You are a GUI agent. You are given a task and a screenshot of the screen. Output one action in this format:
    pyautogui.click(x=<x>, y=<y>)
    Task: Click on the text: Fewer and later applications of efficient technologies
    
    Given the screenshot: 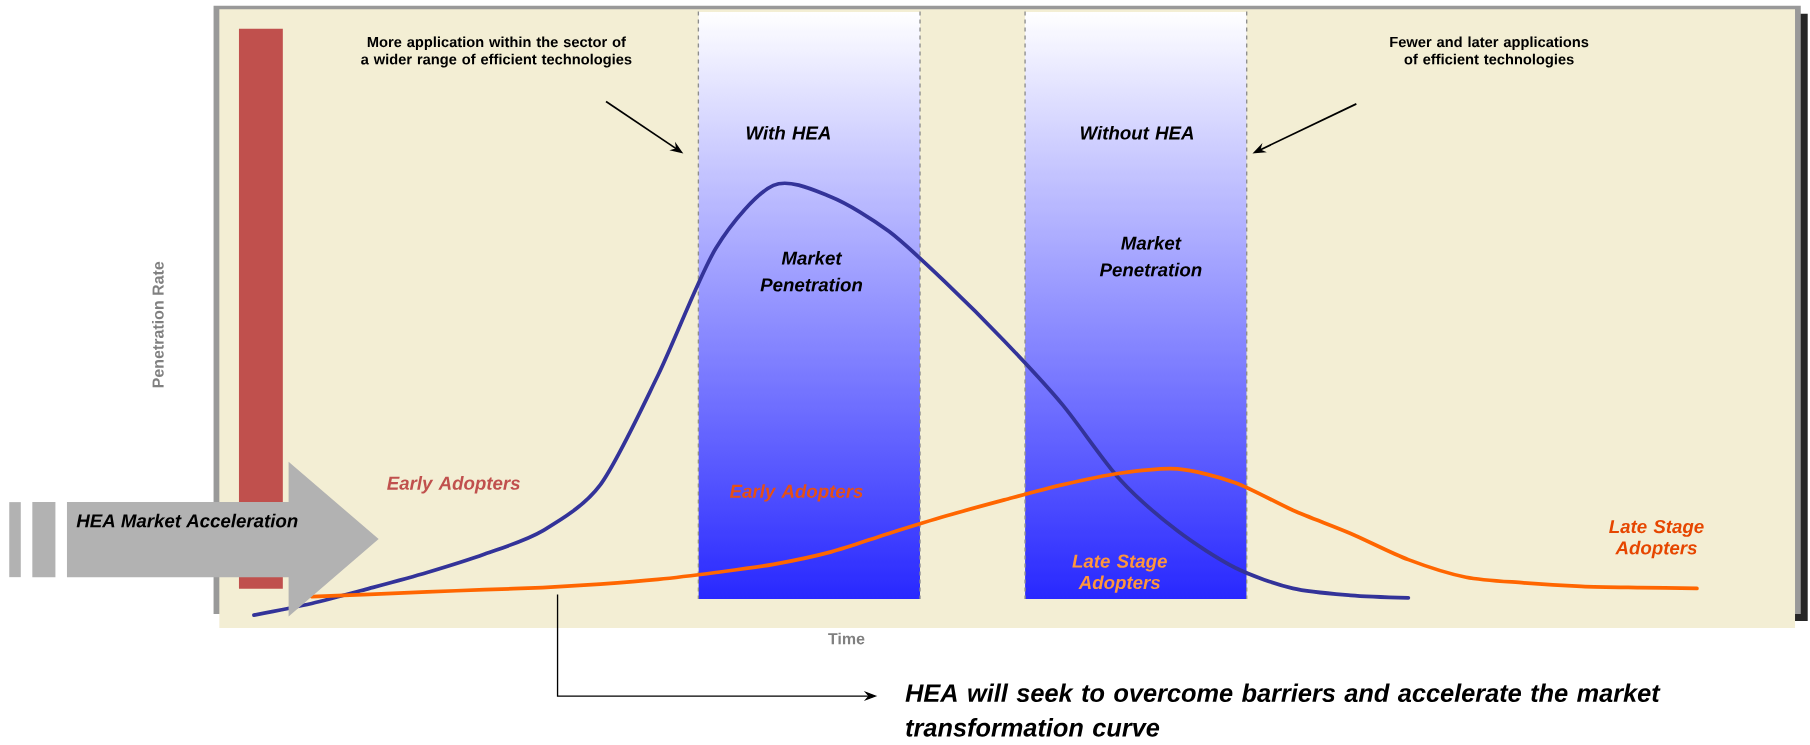 What is the action you would take?
    pyautogui.click(x=1489, y=52)
    